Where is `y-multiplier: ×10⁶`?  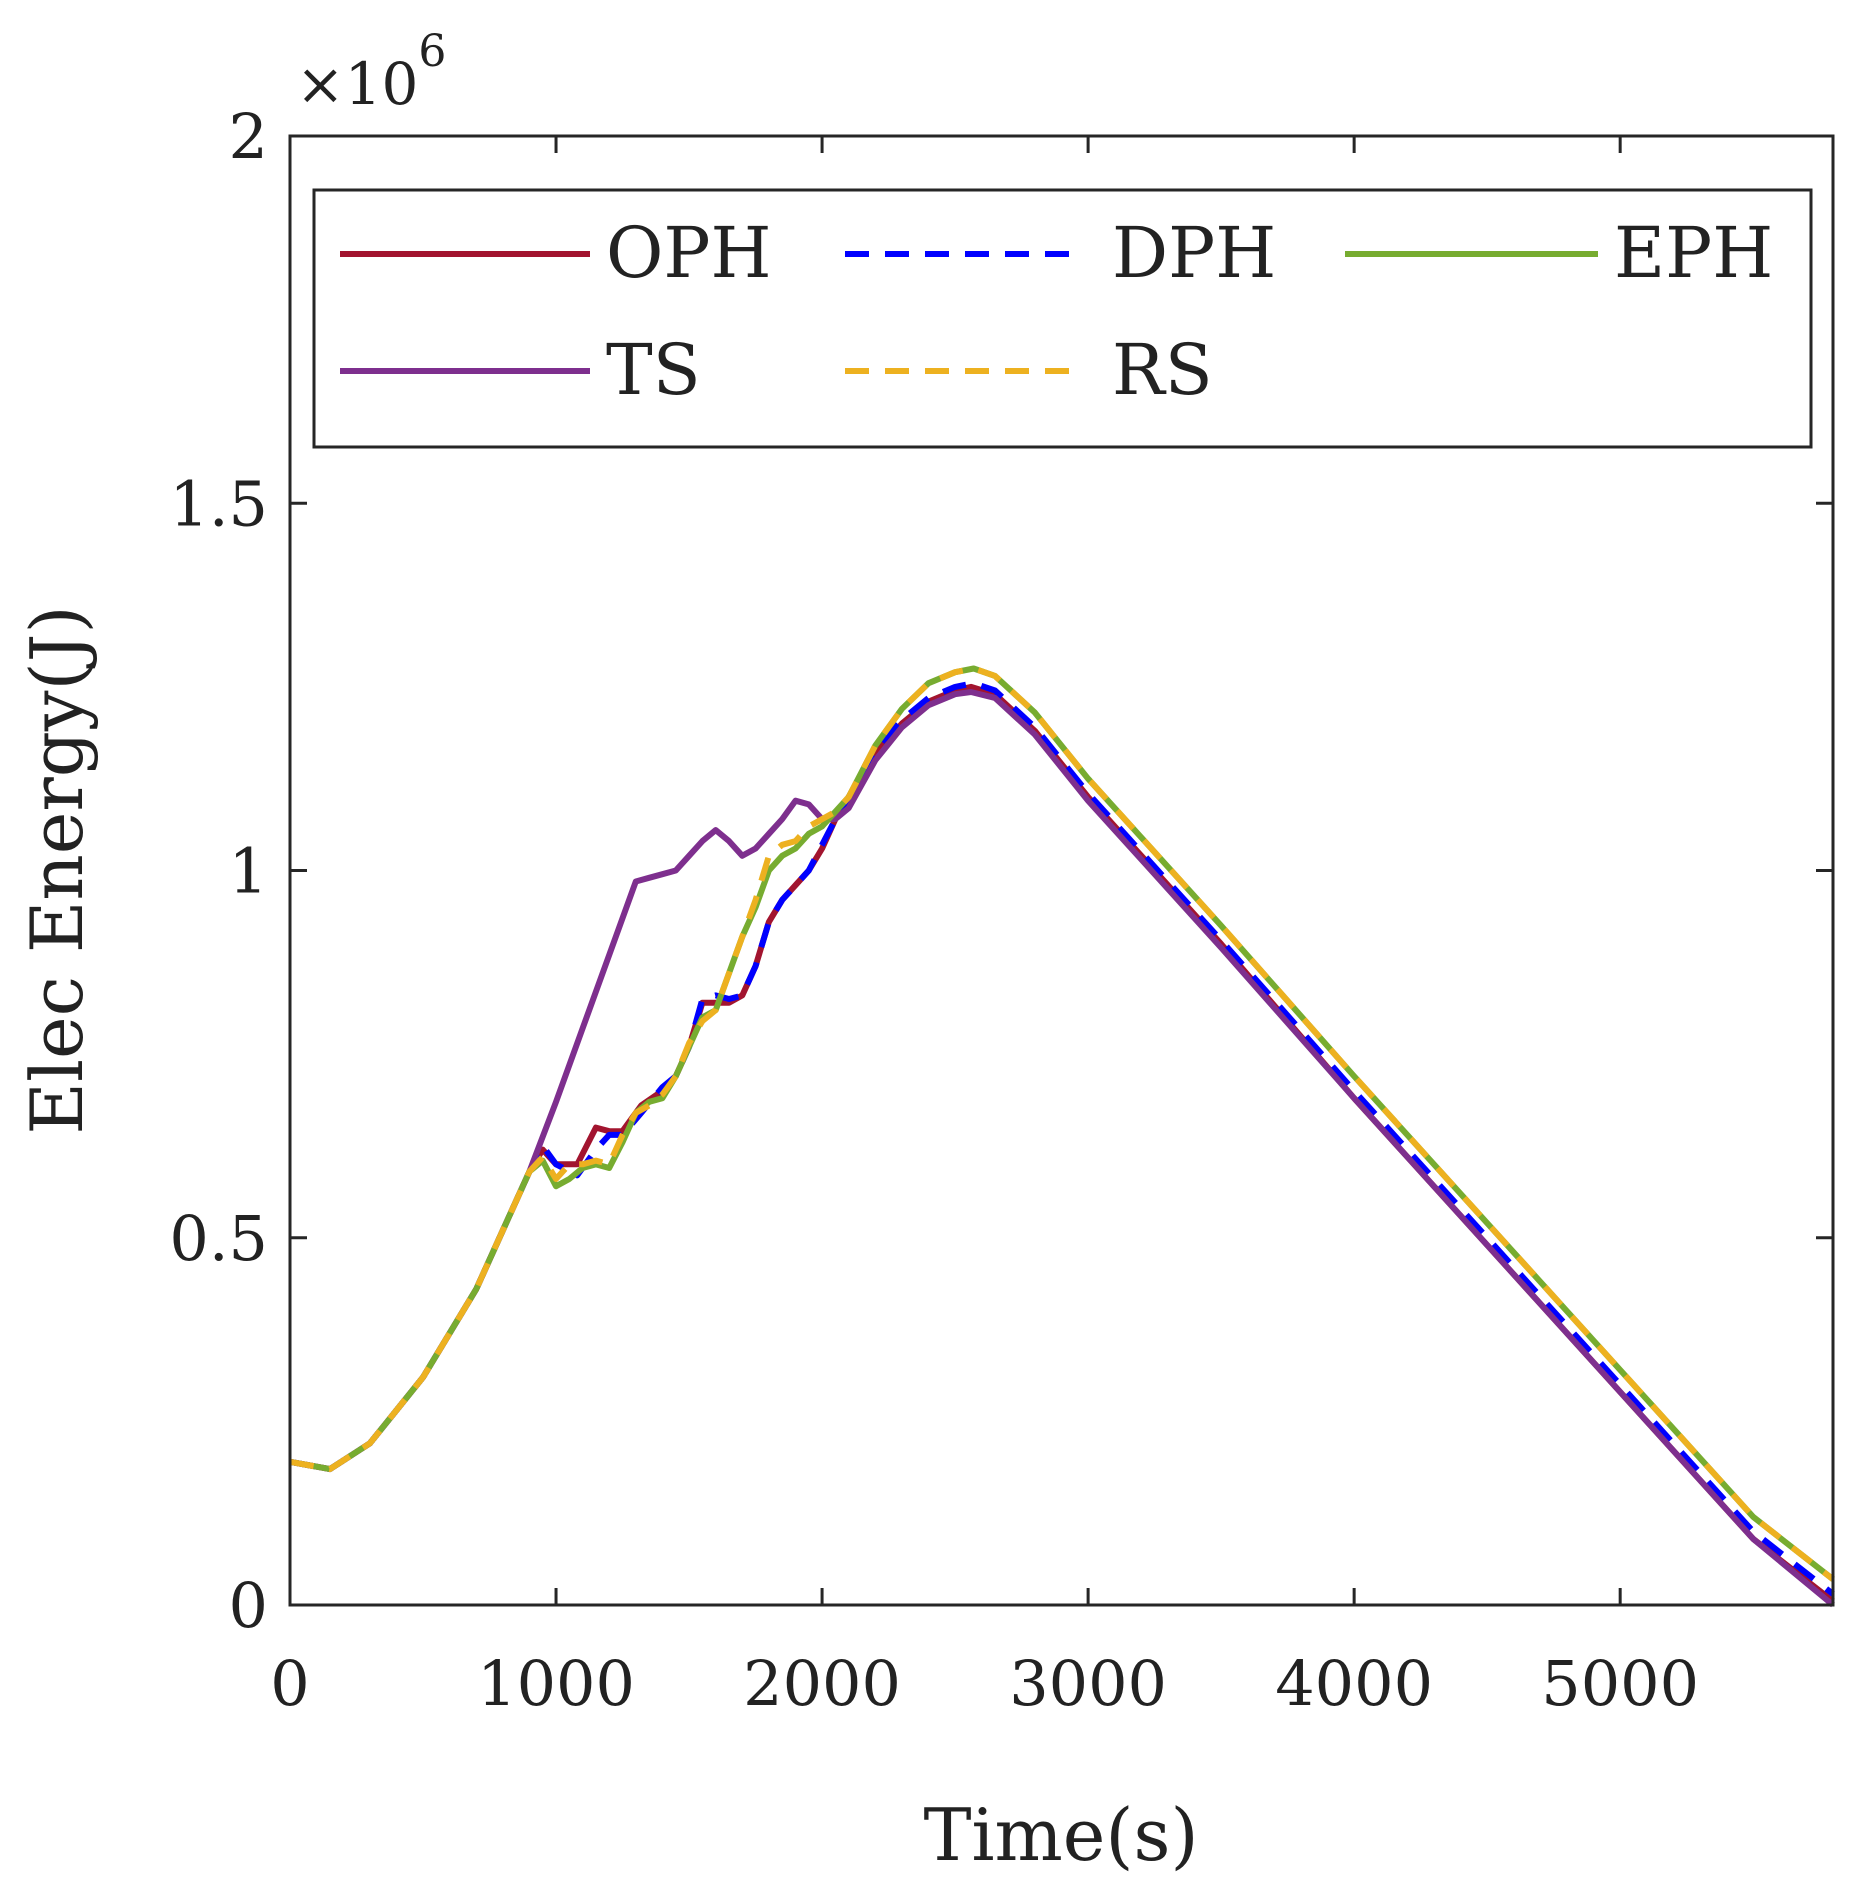 y-multiplier: ×10⁶ is located at coordinates (371, 72).